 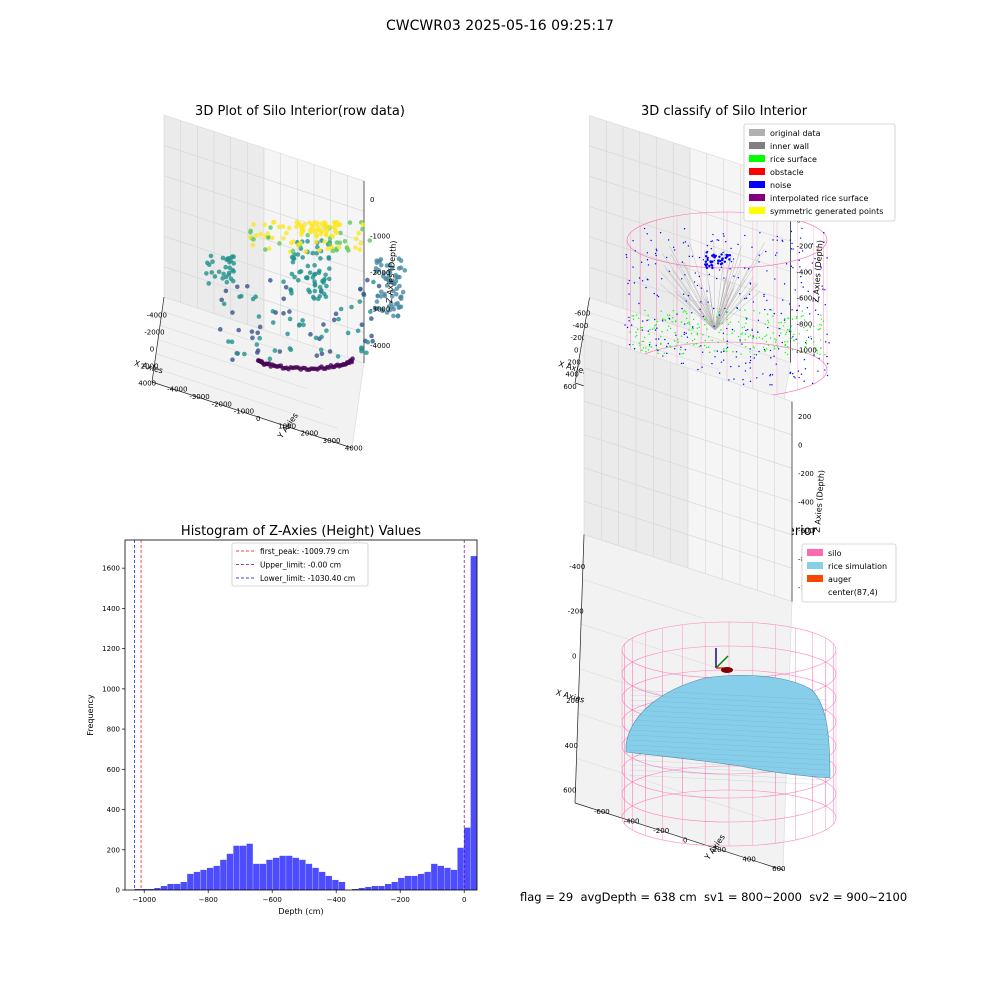 I want to click on p3-y-tick: 400, so click(x=113, y=810).